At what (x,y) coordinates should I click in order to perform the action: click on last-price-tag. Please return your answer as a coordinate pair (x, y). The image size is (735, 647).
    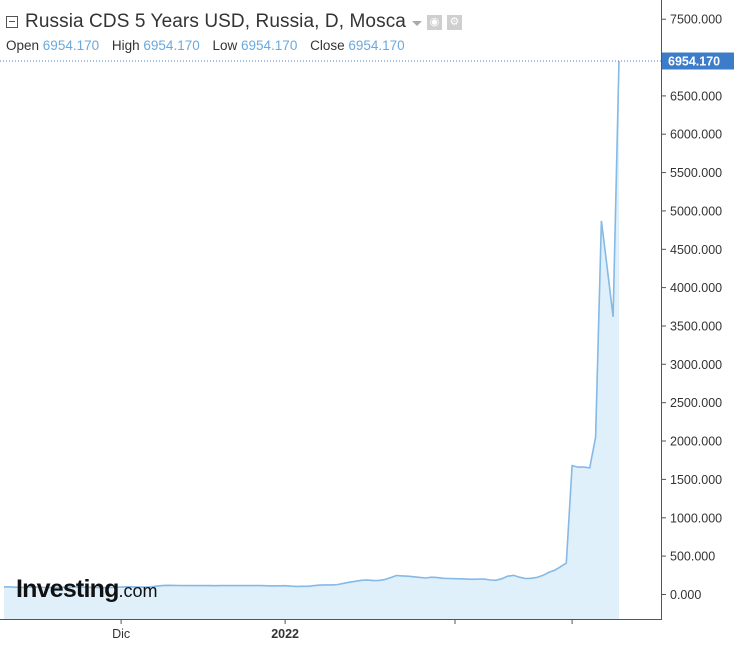
    Looking at the image, I should click on (698, 61).